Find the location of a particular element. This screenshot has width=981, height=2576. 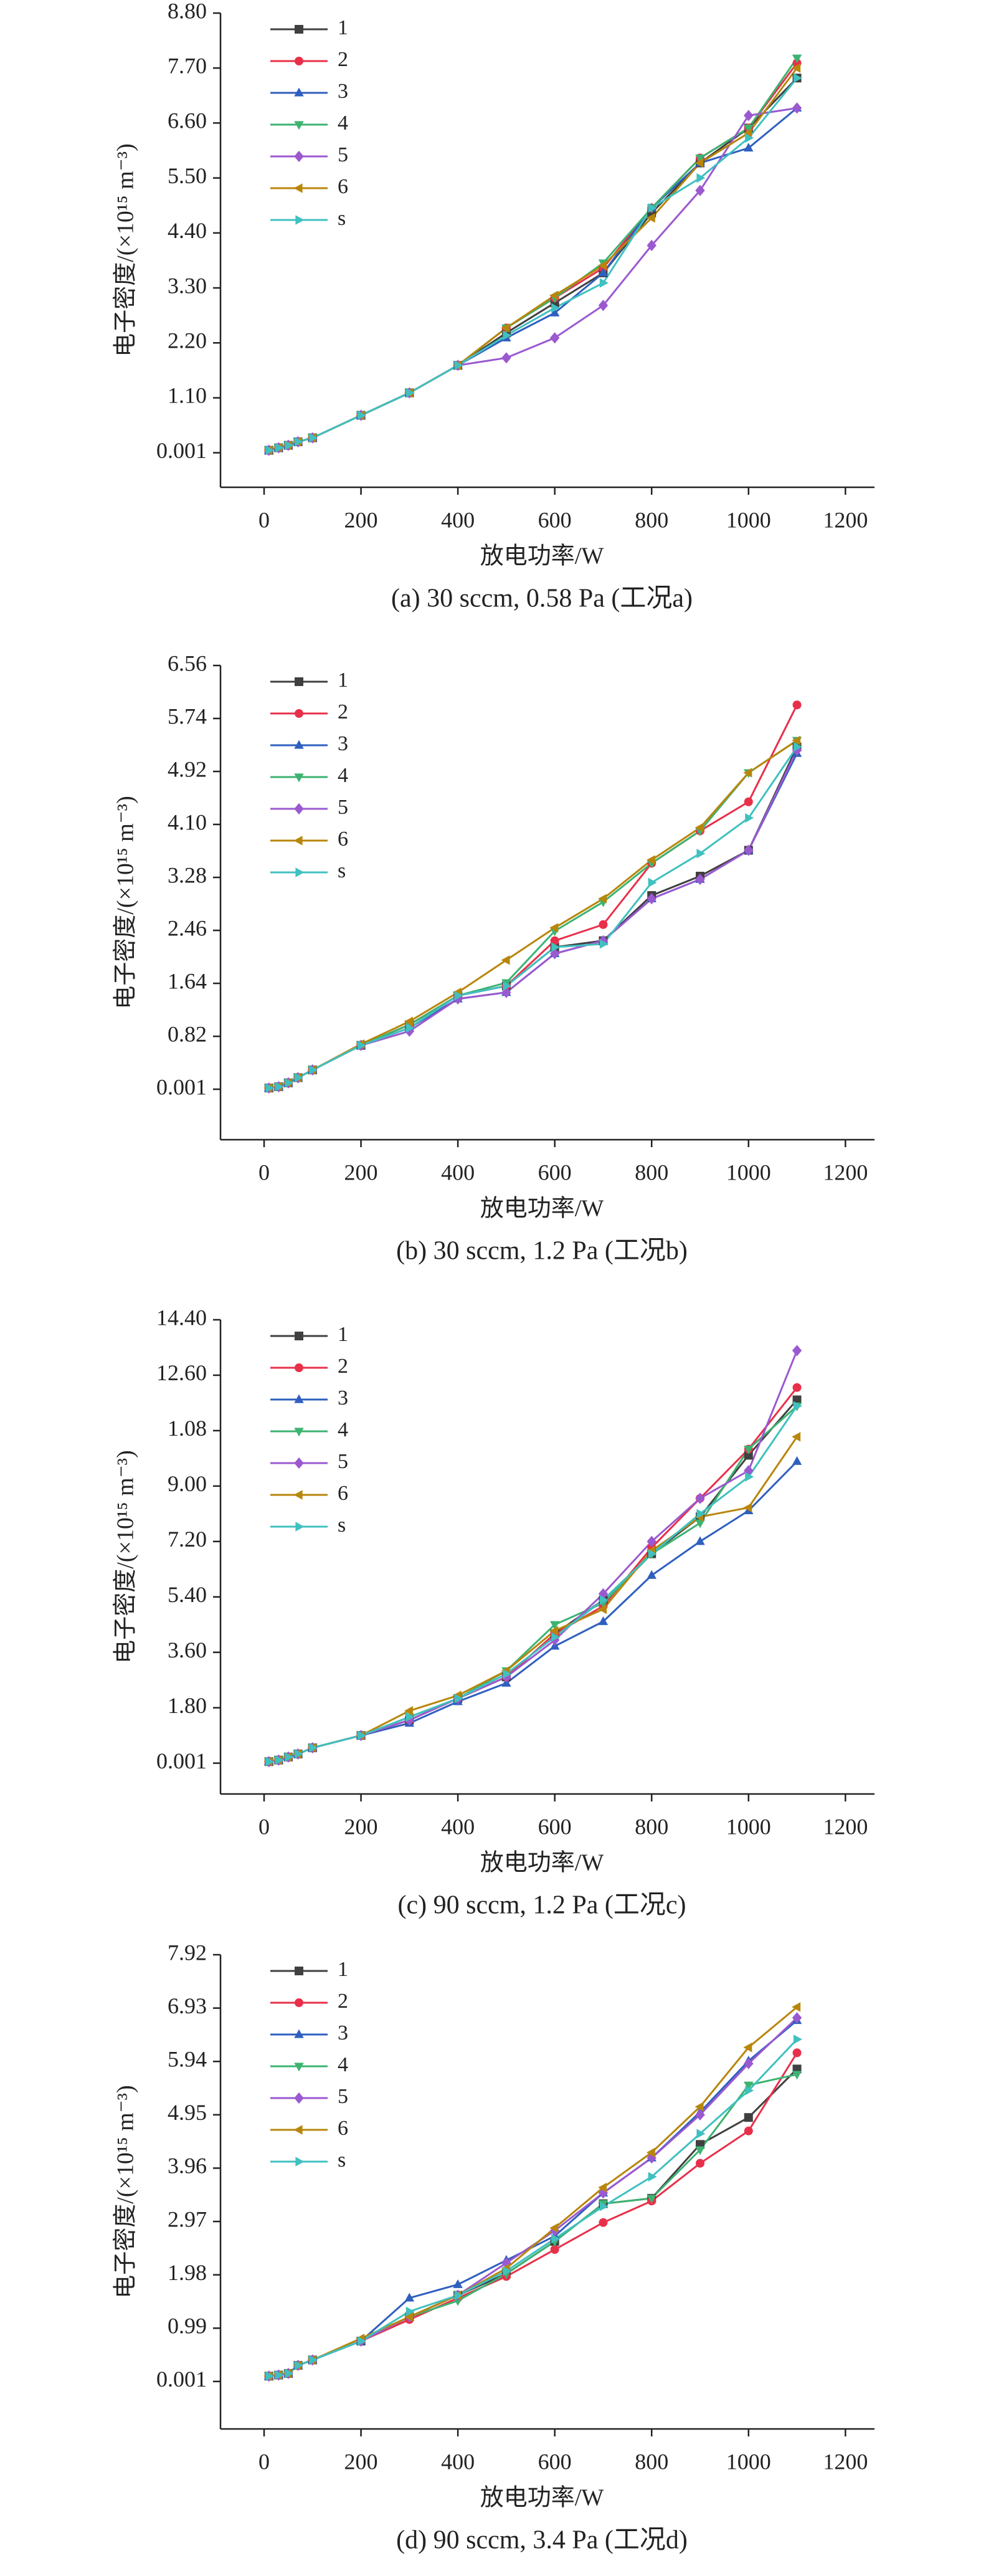

y-tick-label: 6.56 is located at coordinates (187, 663).